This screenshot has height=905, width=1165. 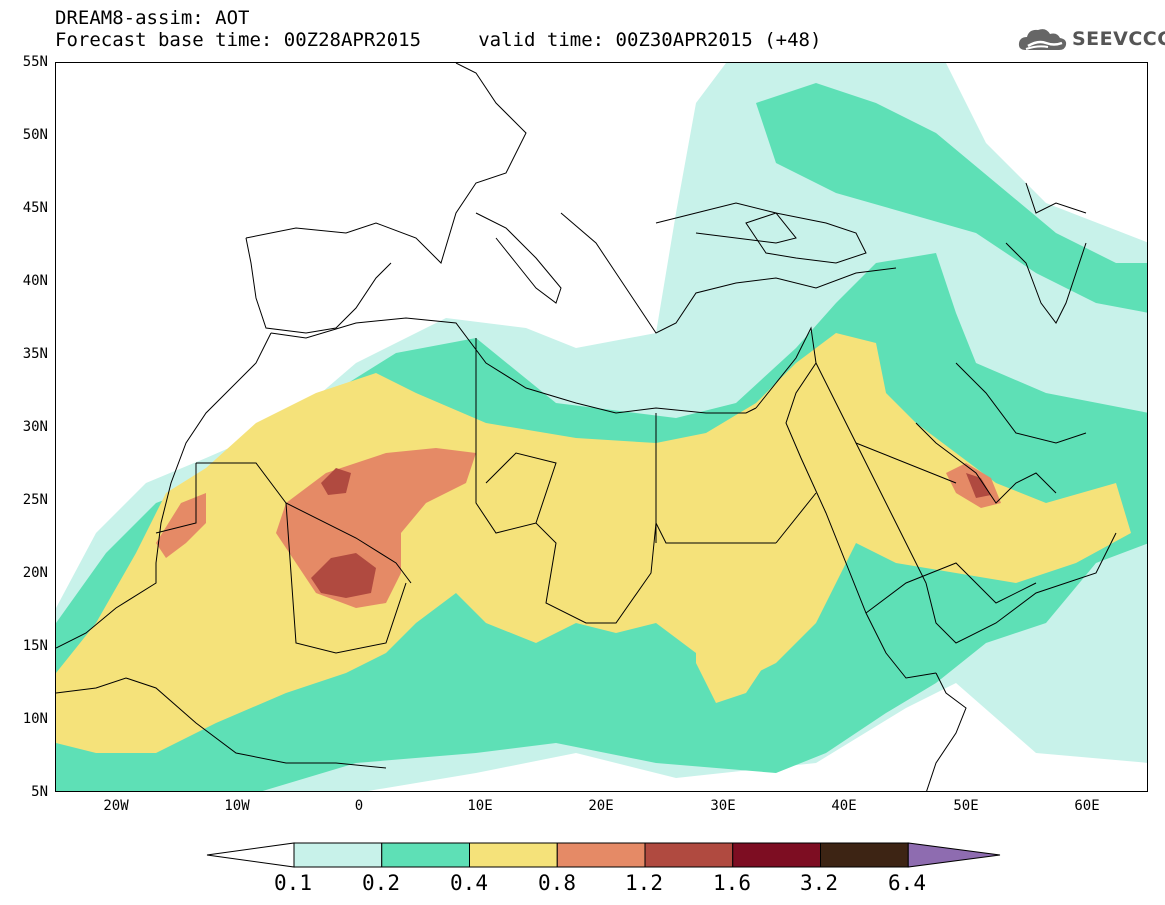 I want to click on lat-tick-label: 5N, so click(x=39, y=792).